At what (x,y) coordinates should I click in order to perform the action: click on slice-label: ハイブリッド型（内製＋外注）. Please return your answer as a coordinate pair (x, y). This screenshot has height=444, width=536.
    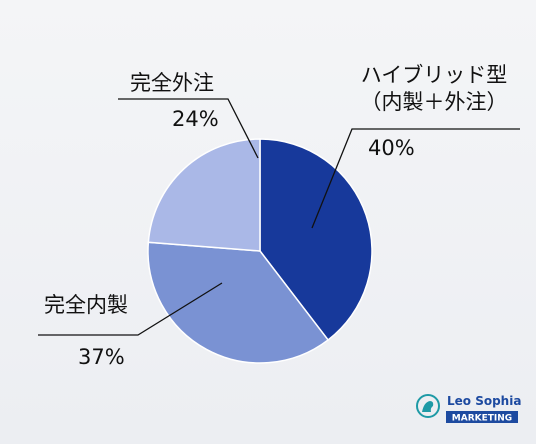
    Looking at the image, I should click on (434, 88).